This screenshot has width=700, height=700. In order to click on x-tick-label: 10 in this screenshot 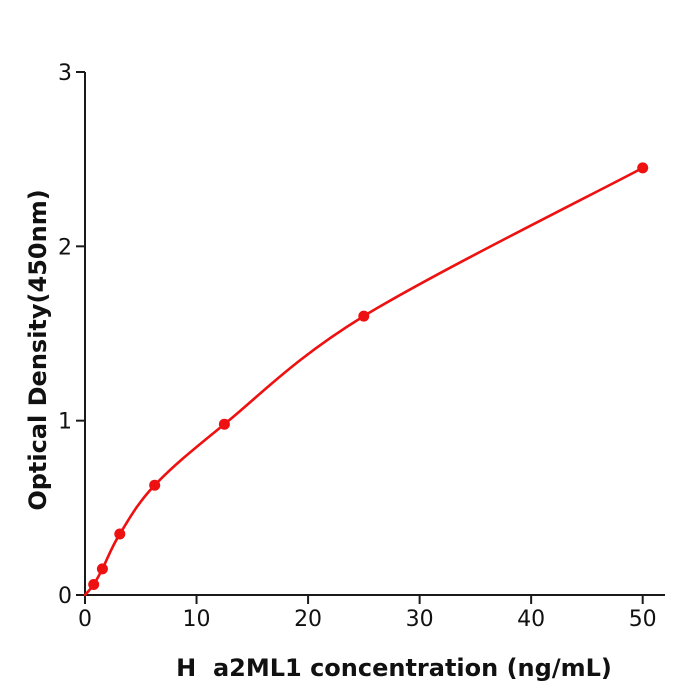, I will do `click(197, 619)`.